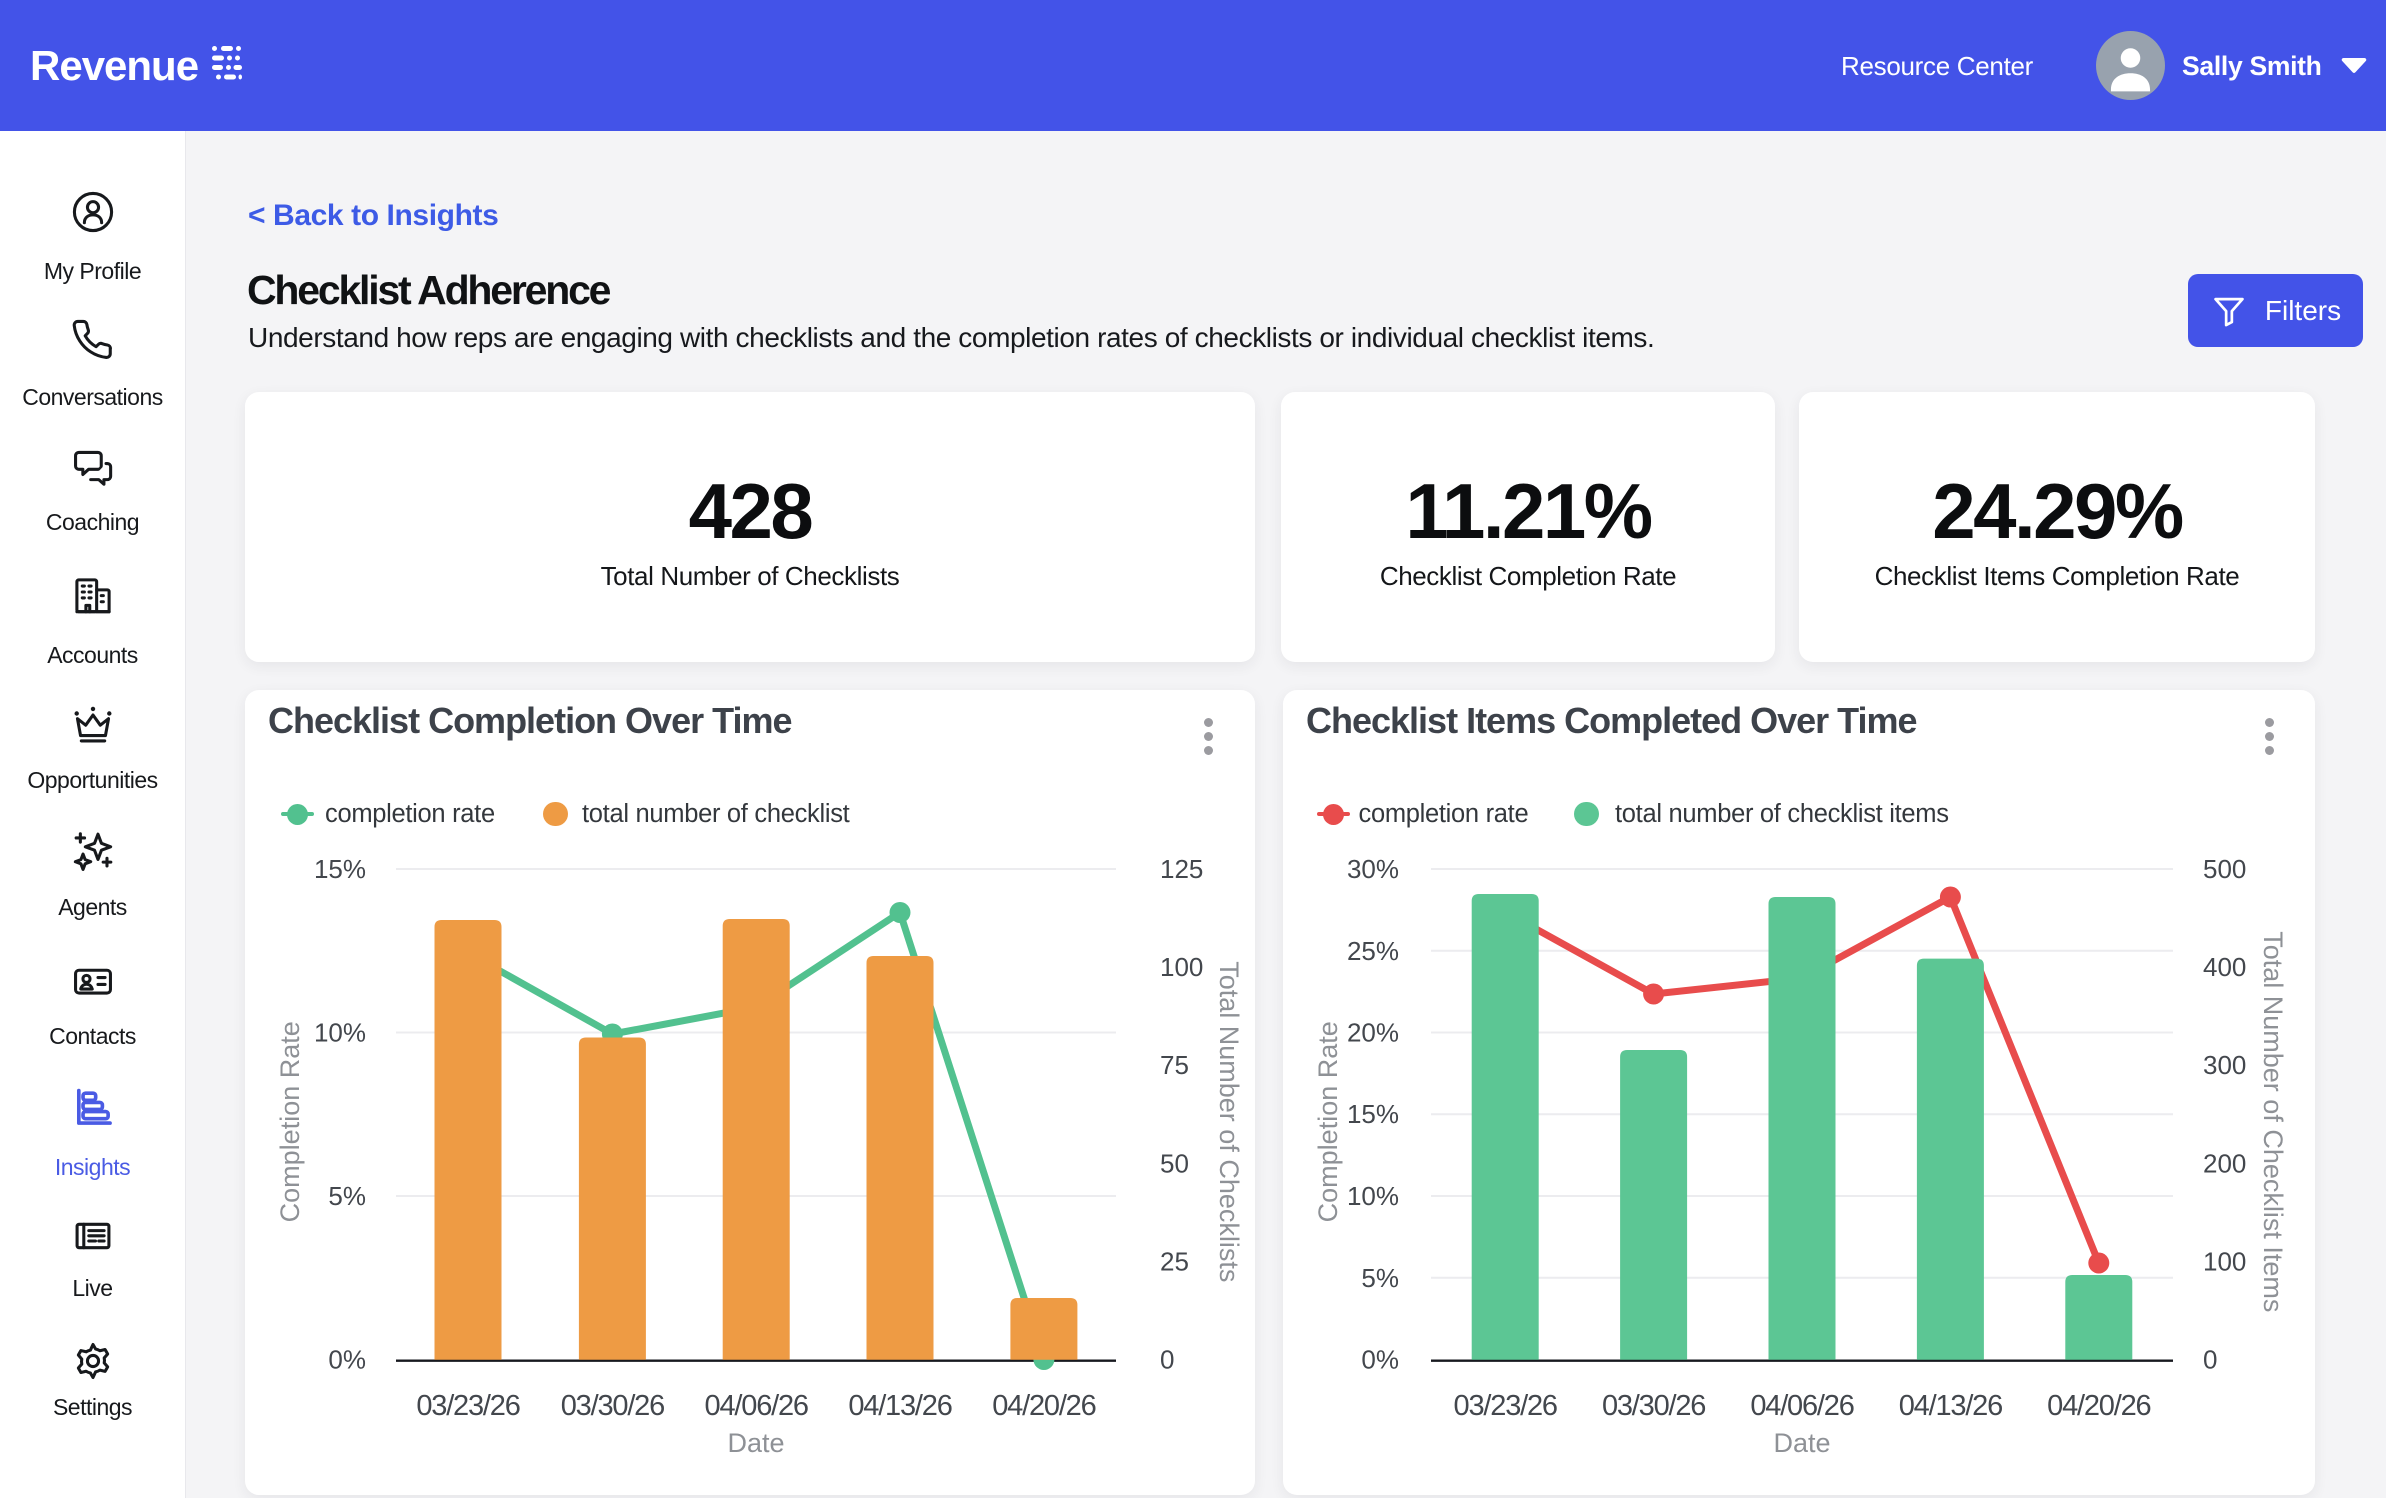 The image size is (2386, 1498). Describe the element at coordinates (2224, 869) in the screenshot. I see `svg-text: 500` at that location.